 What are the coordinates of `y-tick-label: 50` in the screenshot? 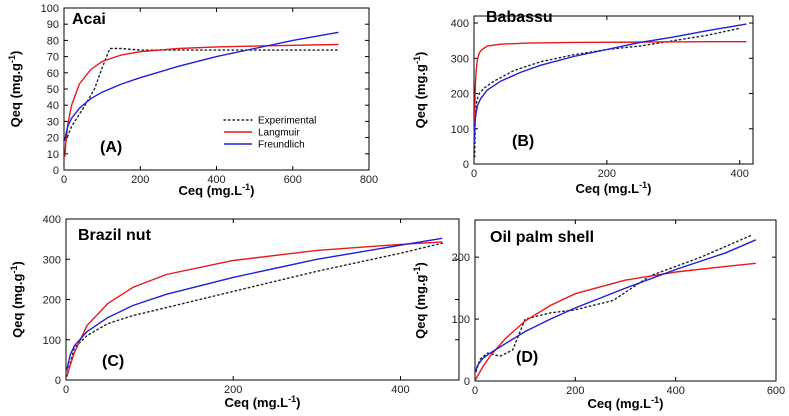 It's located at (53, 90).